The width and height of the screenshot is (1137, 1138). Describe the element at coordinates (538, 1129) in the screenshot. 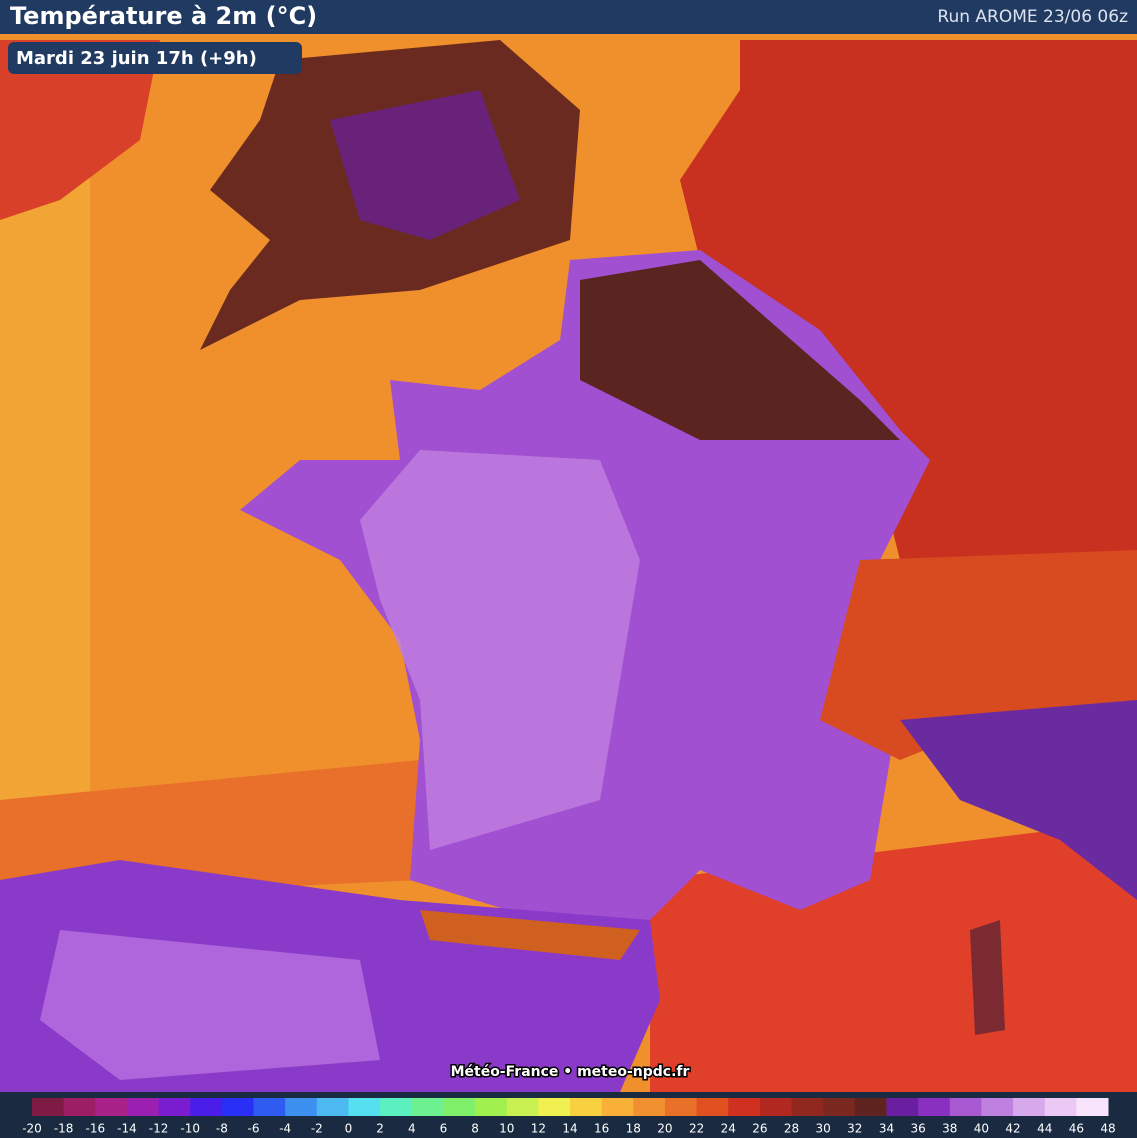

I see `legend-tick-label: 12` at that location.